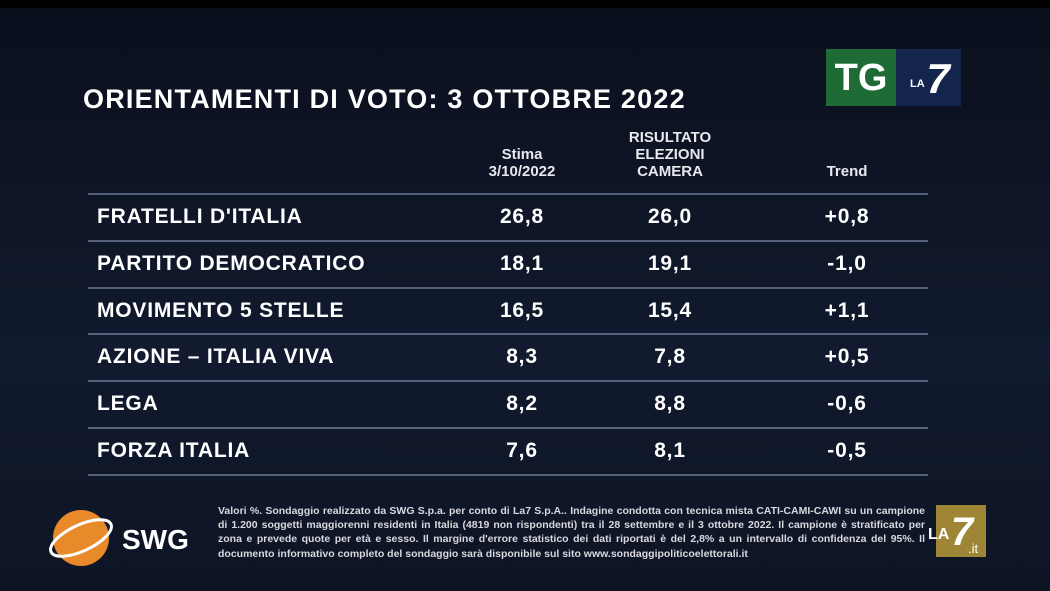  What do you see at coordinates (522, 450) in the screenshot?
I see `value-cell: 7,6` at bounding box center [522, 450].